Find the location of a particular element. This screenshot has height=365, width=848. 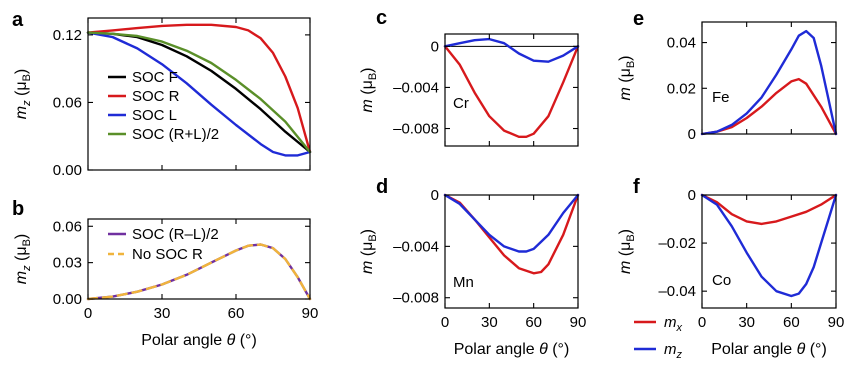

panel-label-b: b is located at coordinates (18, 209).